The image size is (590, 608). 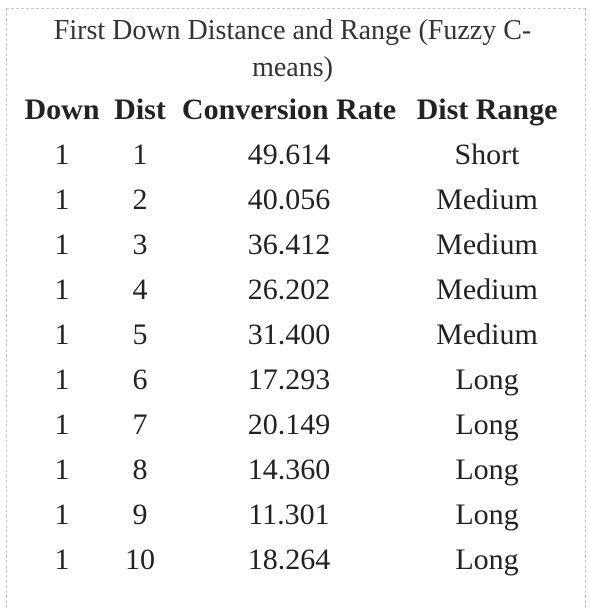 I want to click on table-row: 1 3 36.412 Medium, so click(x=296, y=244).